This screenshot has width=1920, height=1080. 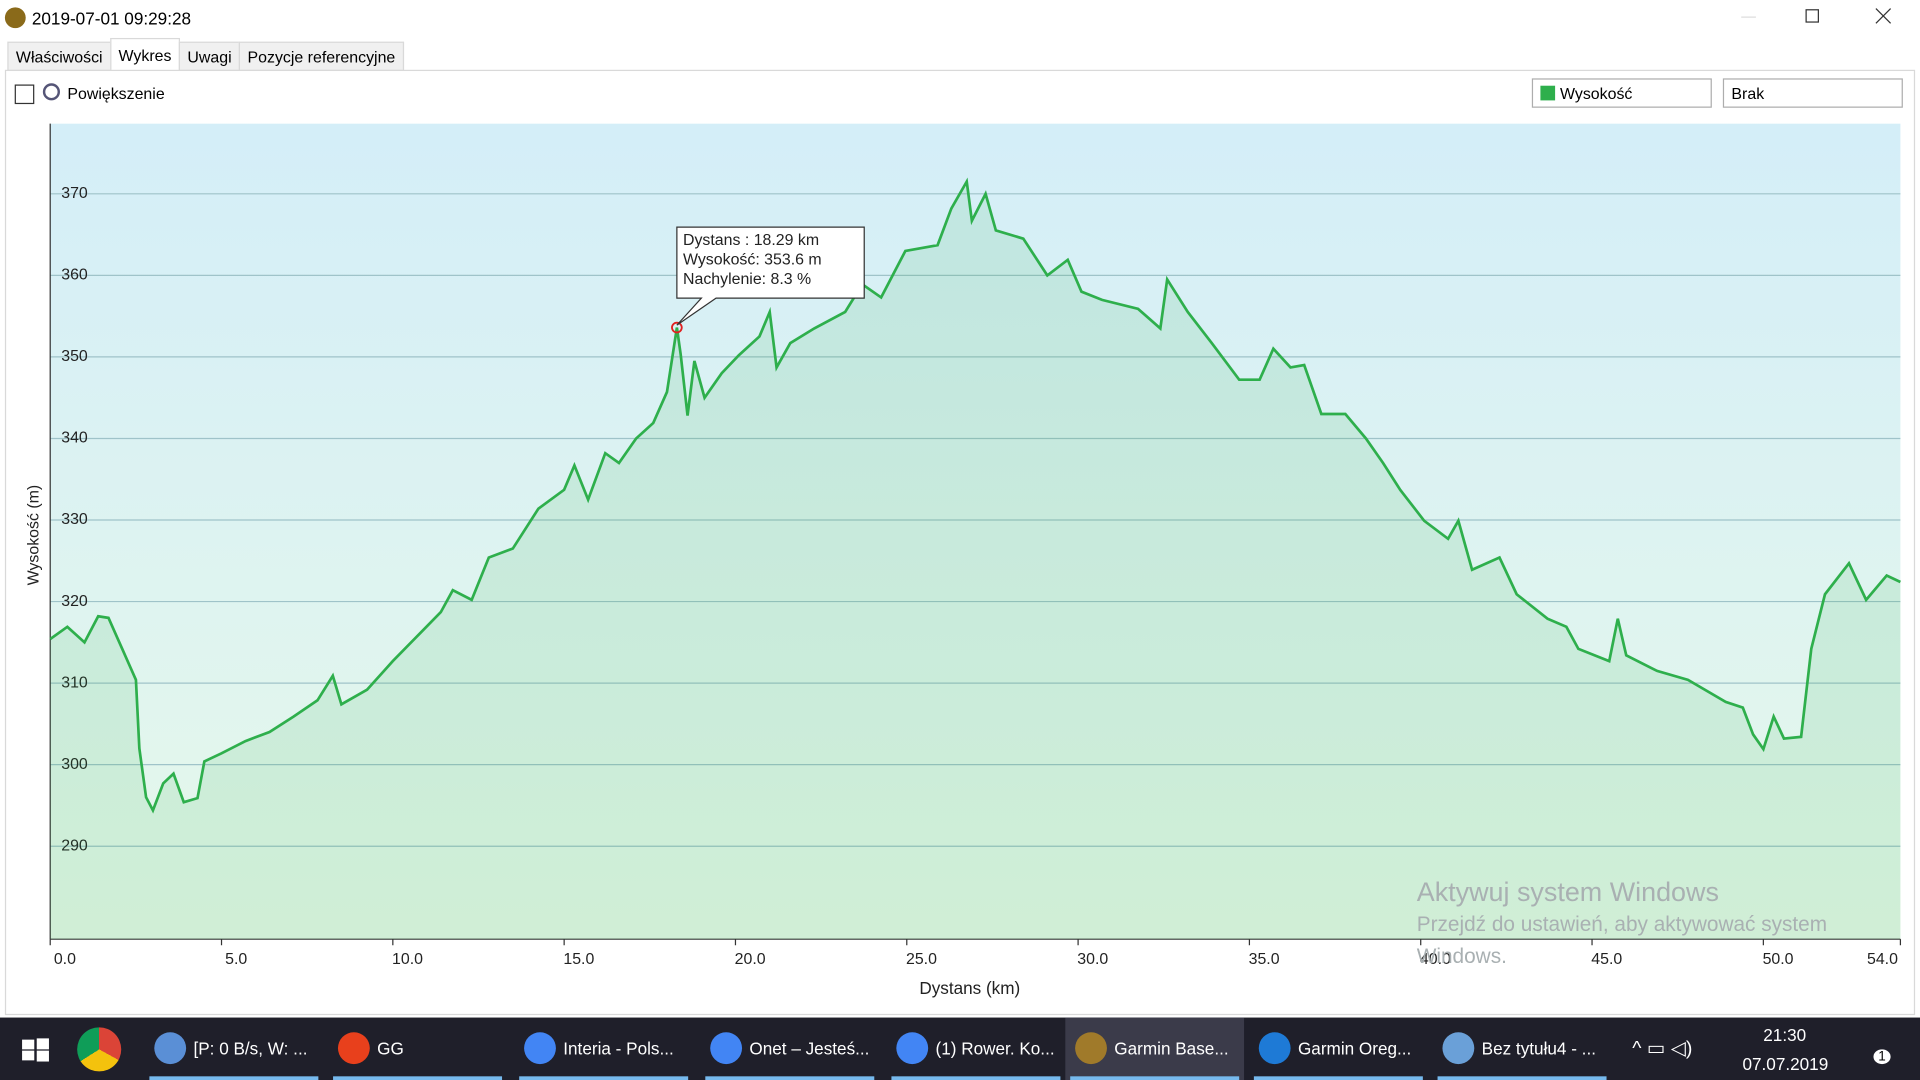 I want to click on x-tick-label: 54.0, so click(x=1882, y=959).